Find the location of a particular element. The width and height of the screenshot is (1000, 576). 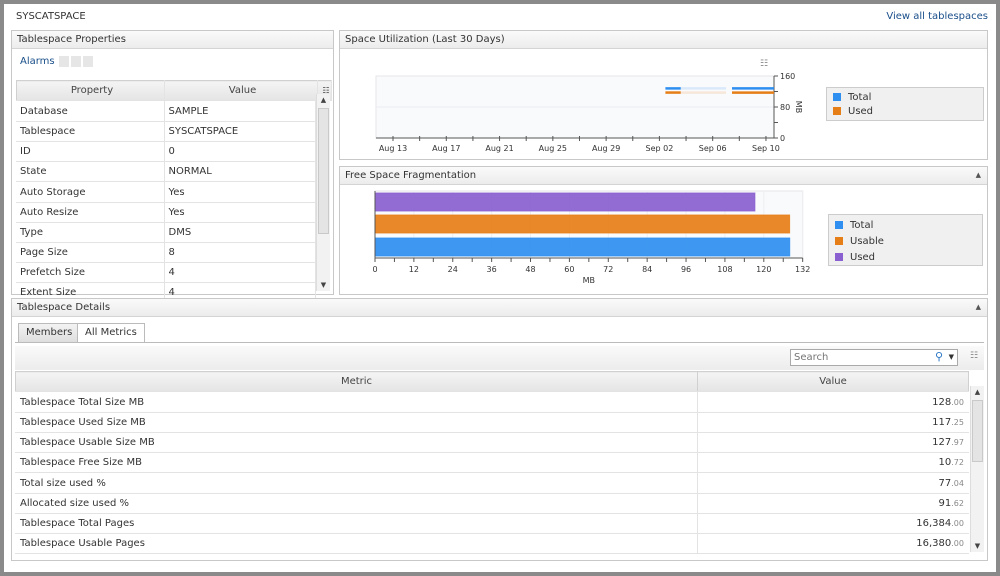

x-tick-label: 132 is located at coordinates (802, 269).